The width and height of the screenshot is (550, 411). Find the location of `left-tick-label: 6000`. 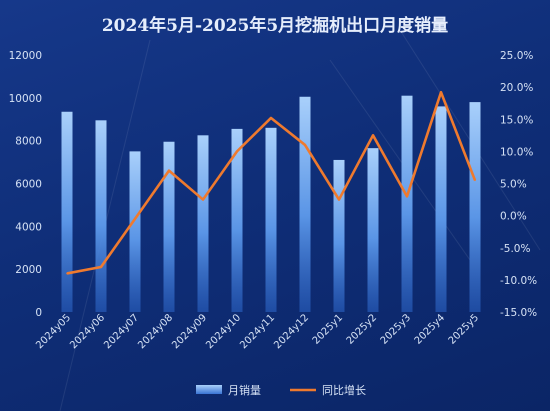

left-tick-label: 6000 is located at coordinates (28, 185).